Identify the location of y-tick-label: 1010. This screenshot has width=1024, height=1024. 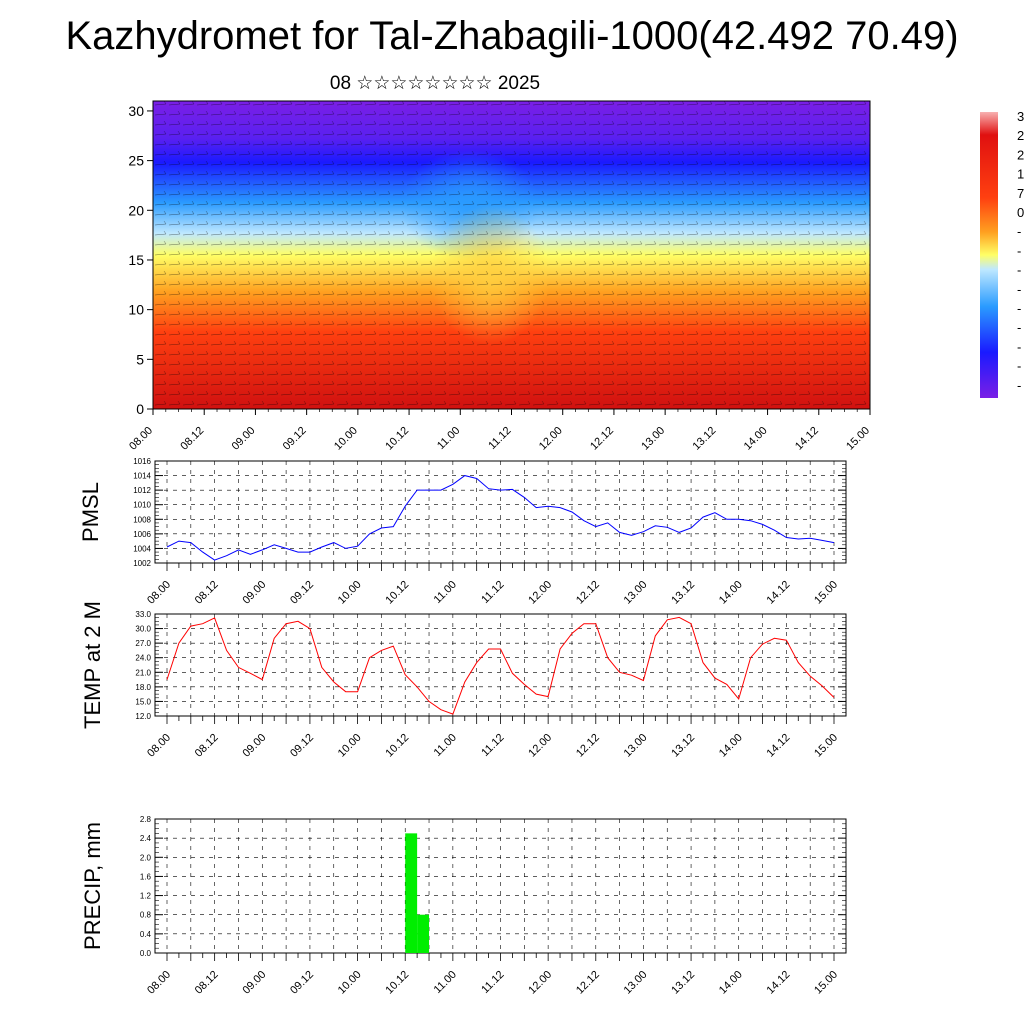
(142, 505).